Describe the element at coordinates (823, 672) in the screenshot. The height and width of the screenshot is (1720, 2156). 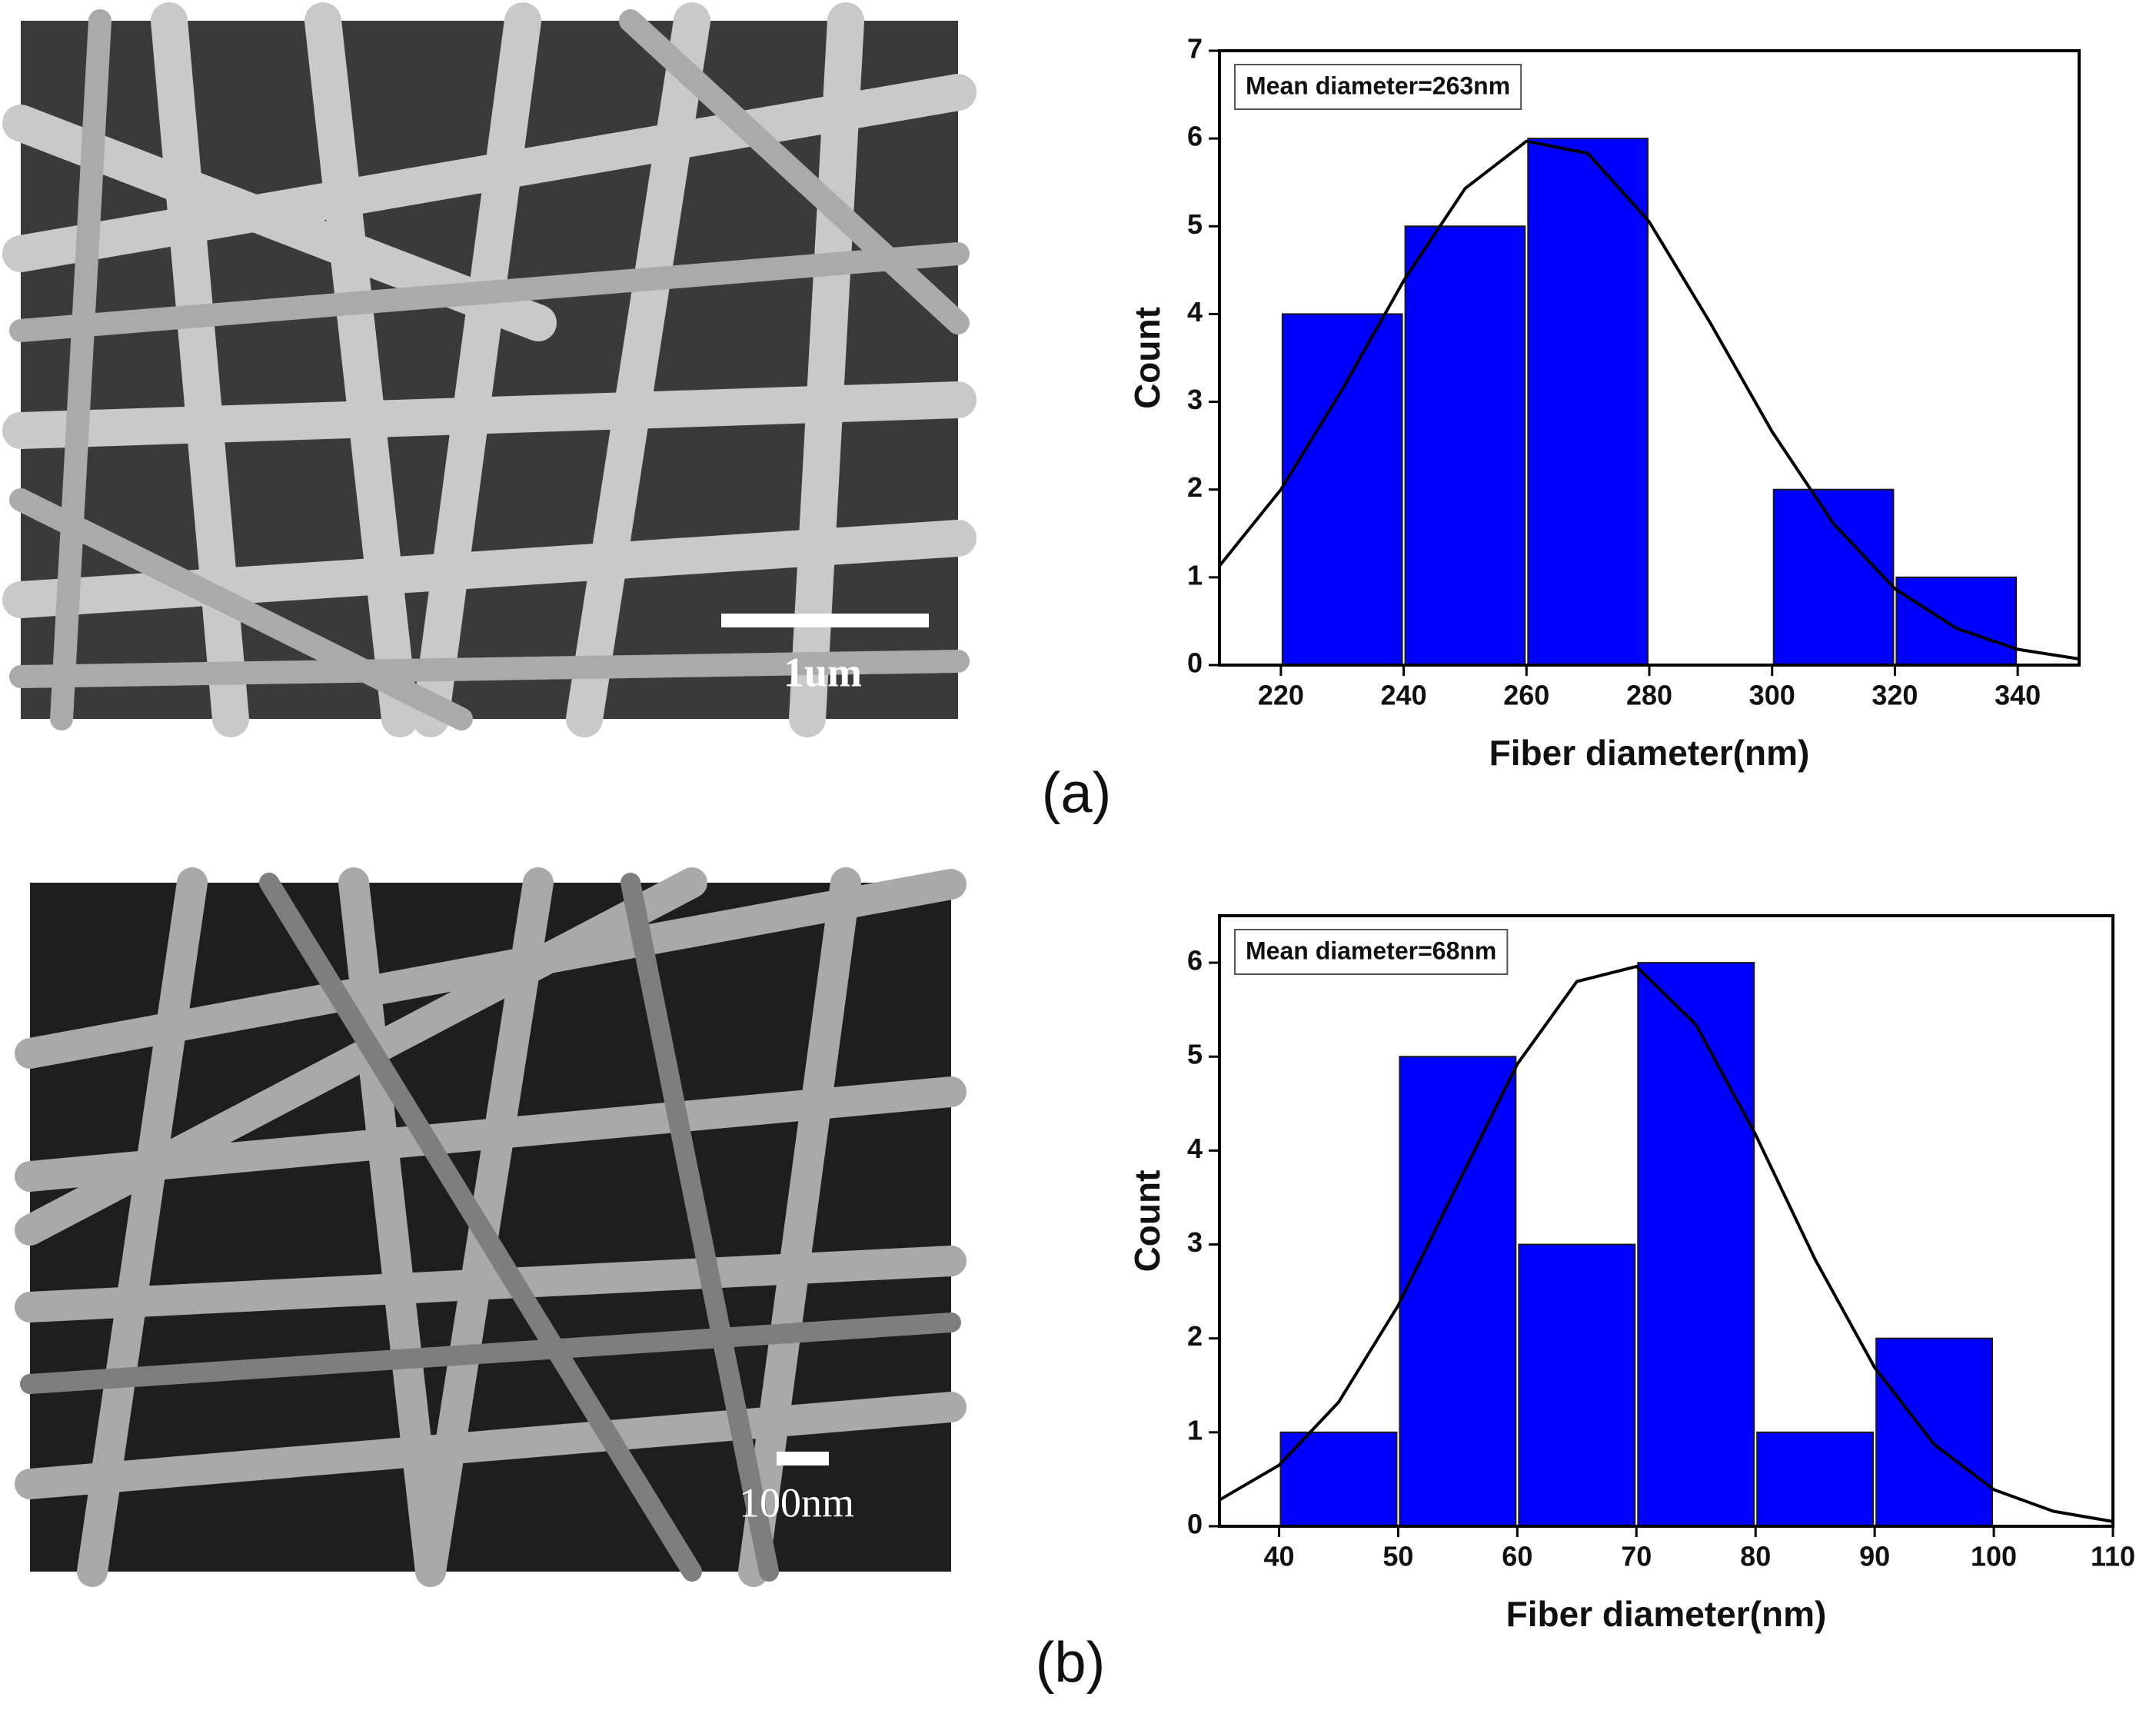
I see `scale-bar-label: 1um` at that location.